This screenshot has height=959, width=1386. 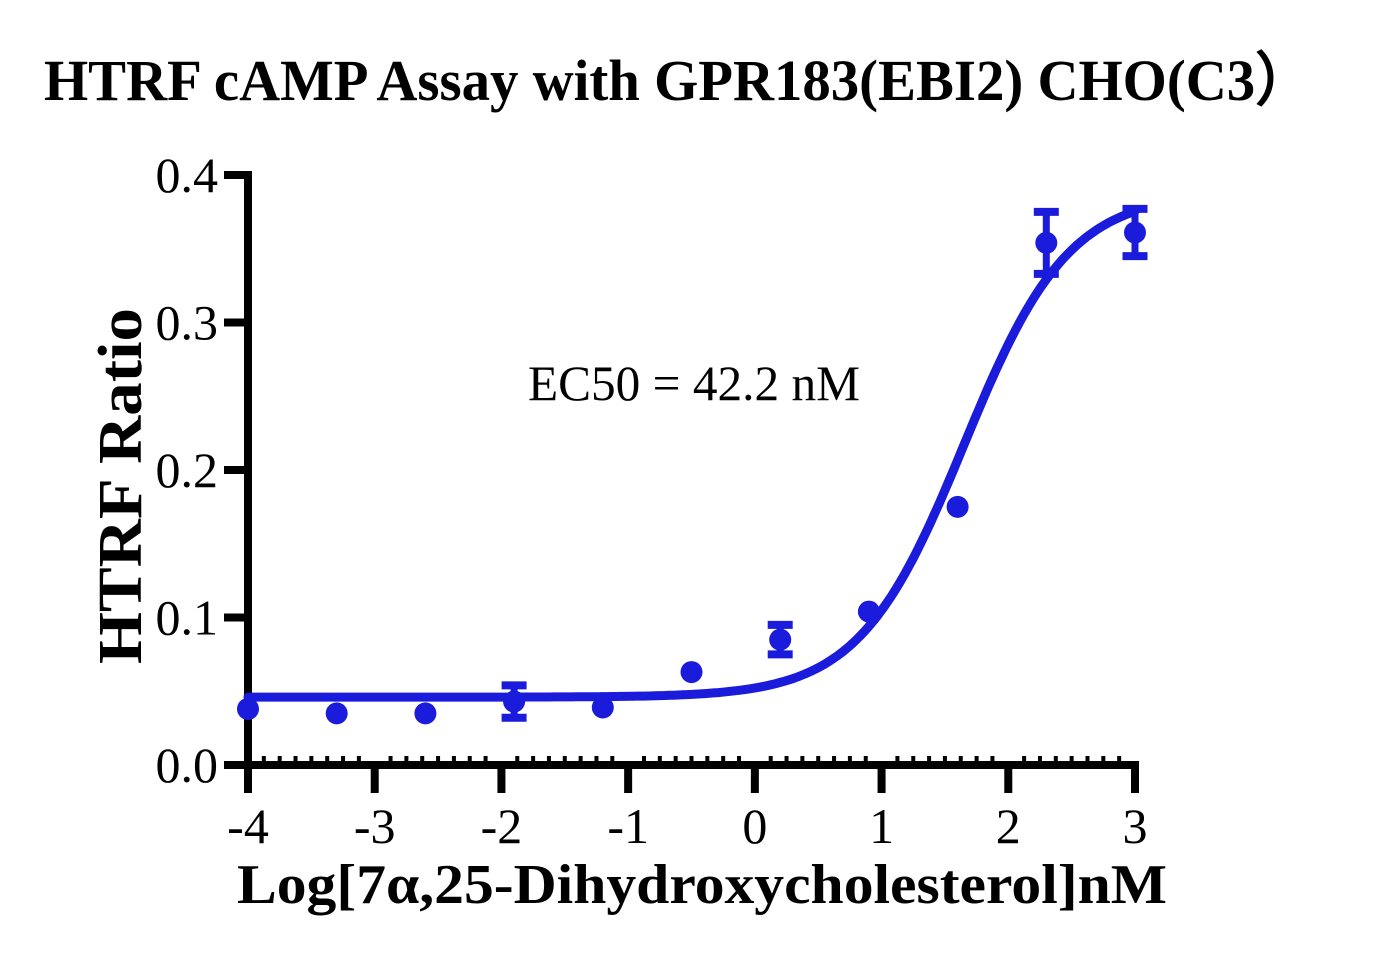 I want to click on x-tick-label: 0, so click(x=754, y=826).